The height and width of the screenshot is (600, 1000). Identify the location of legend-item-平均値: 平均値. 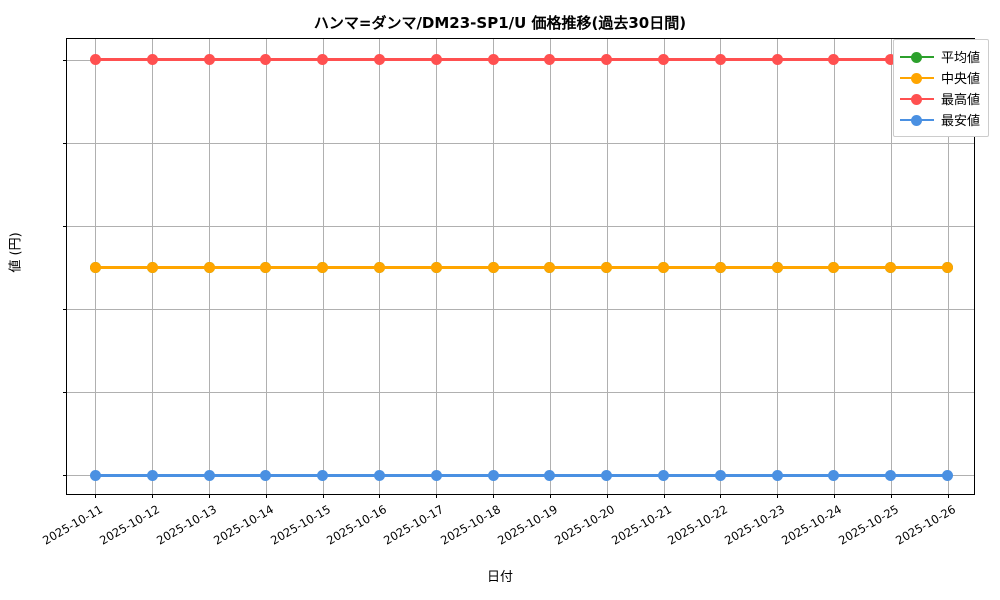
(939, 56).